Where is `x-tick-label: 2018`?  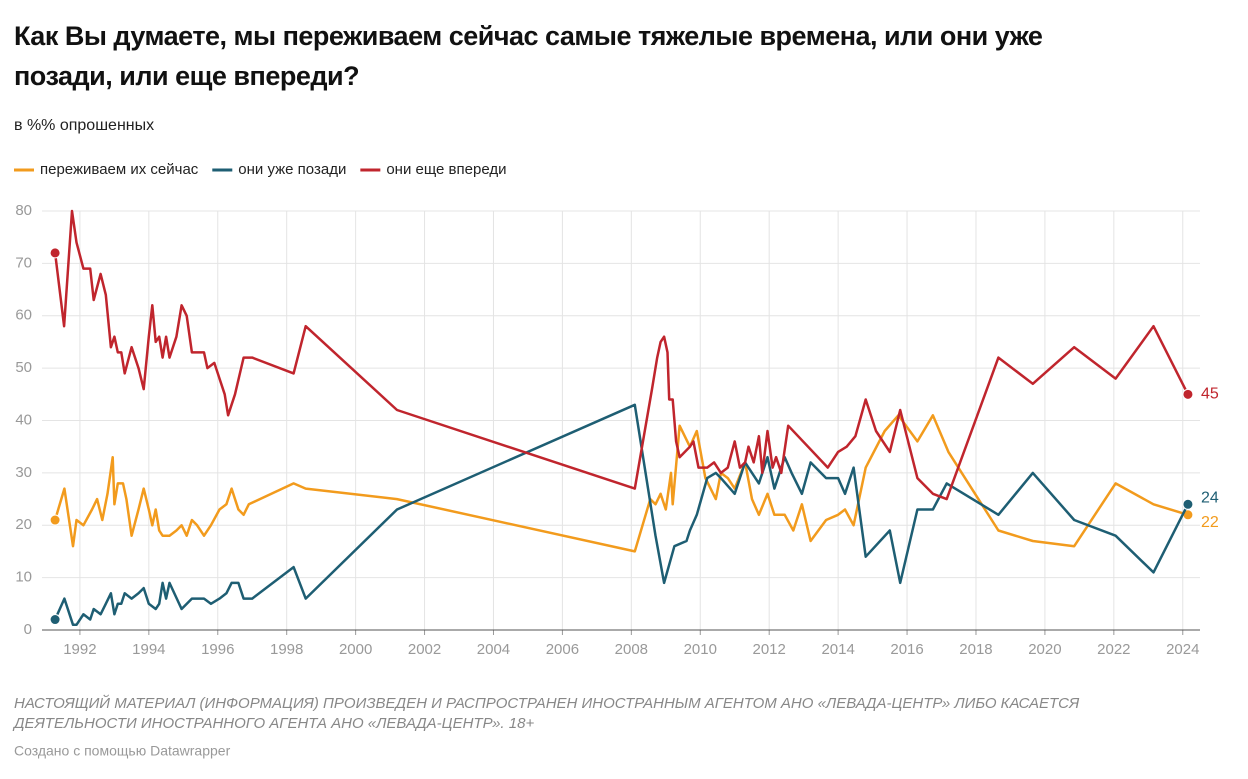
x-tick-label: 2018 is located at coordinates (975, 649).